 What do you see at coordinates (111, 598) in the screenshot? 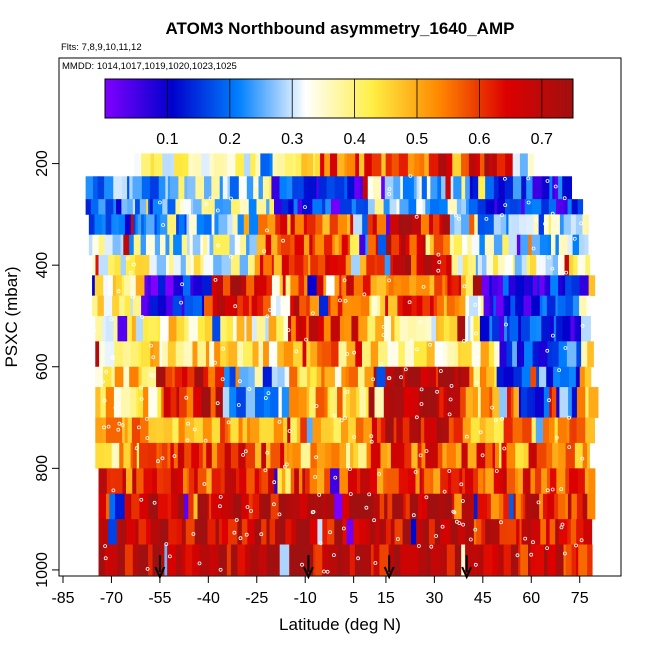
I see `x-tick-label: -70` at bounding box center [111, 598].